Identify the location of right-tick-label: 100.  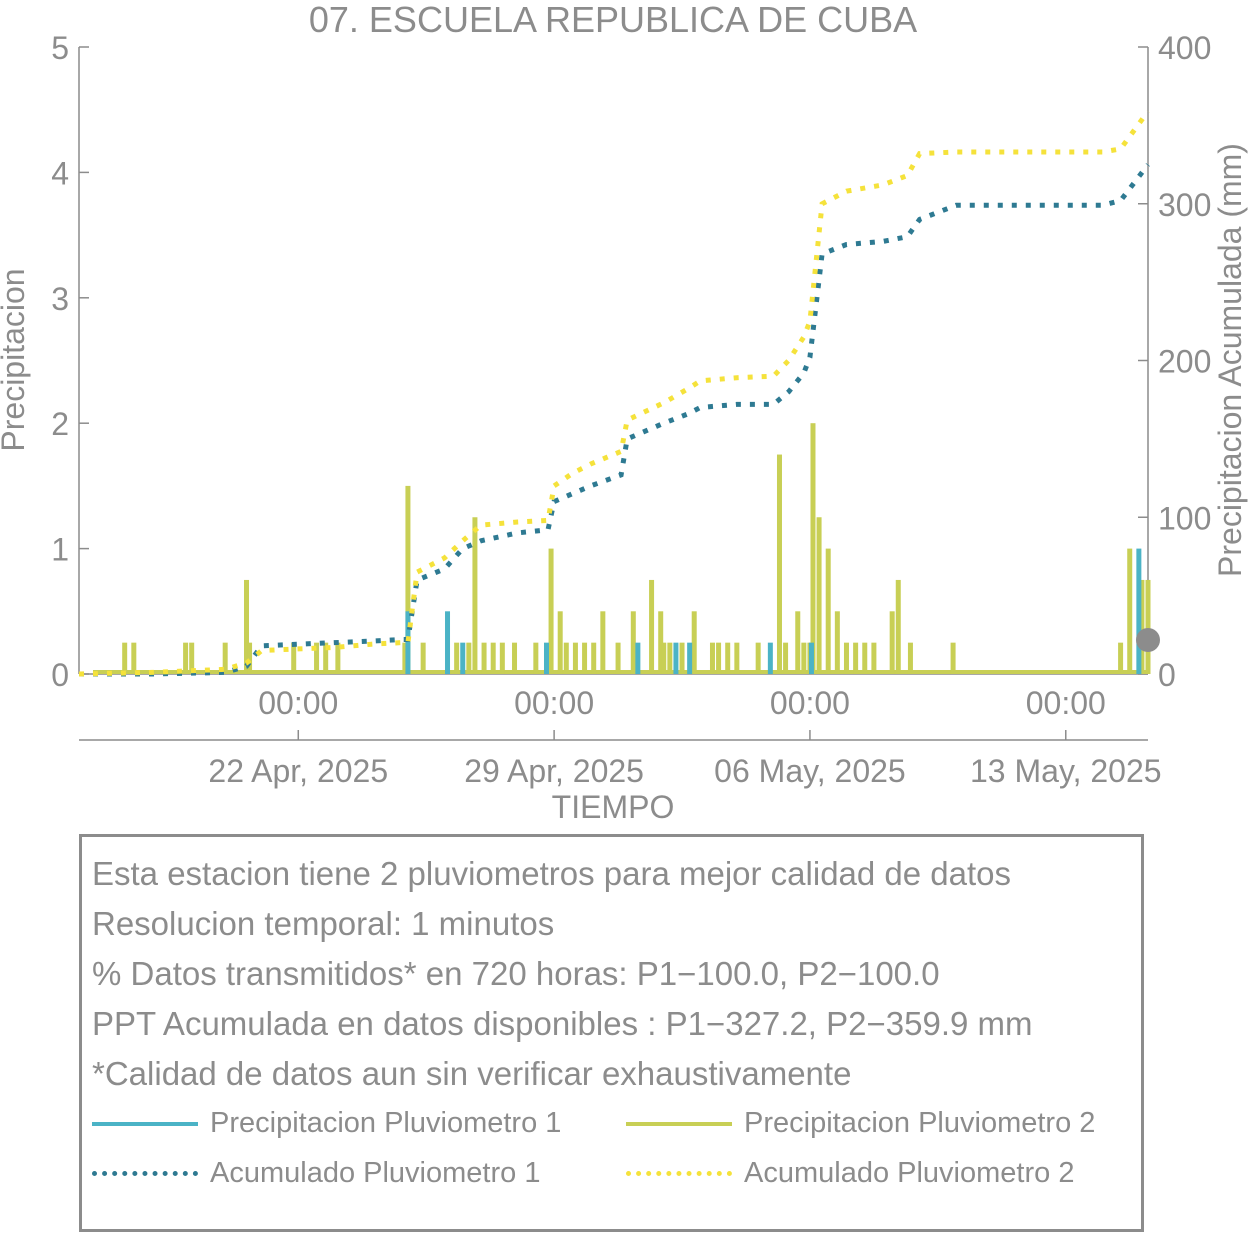
(1184, 518).